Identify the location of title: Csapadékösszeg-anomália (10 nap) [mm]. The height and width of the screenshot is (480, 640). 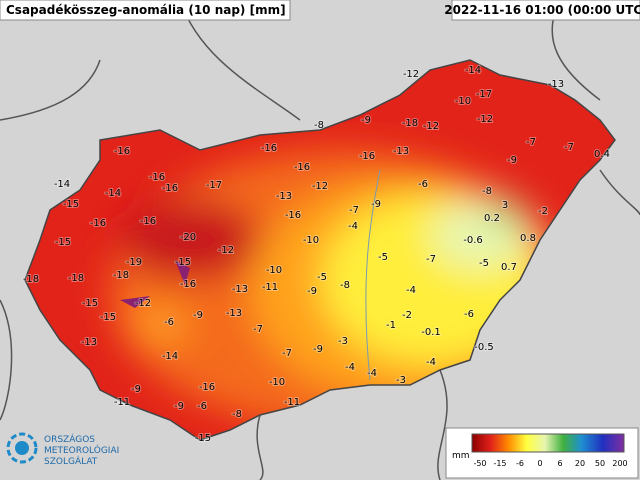
(146, 10).